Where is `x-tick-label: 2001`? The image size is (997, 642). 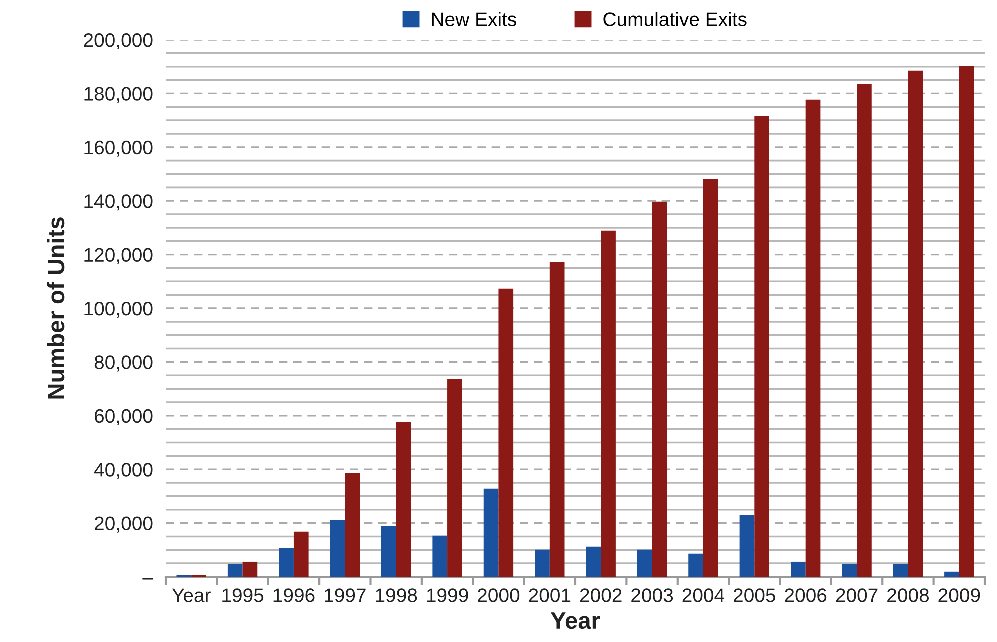
x-tick-label: 2001 is located at coordinates (550, 595).